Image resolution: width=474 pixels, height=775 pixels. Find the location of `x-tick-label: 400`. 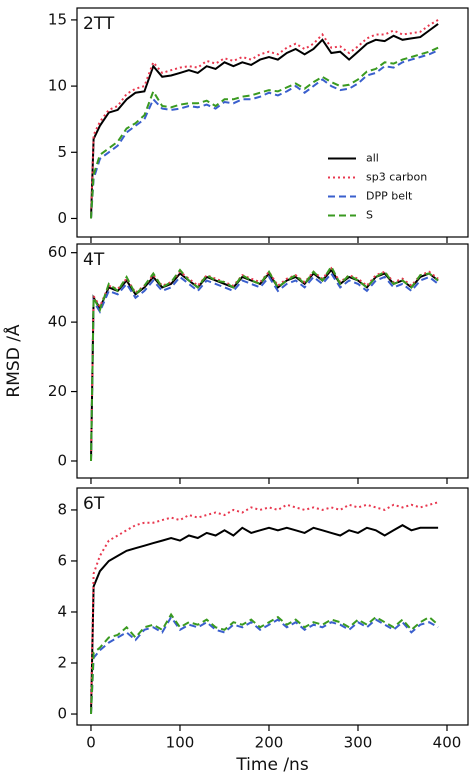

x-tick-label: 400 is located at coordinates (447, 743).